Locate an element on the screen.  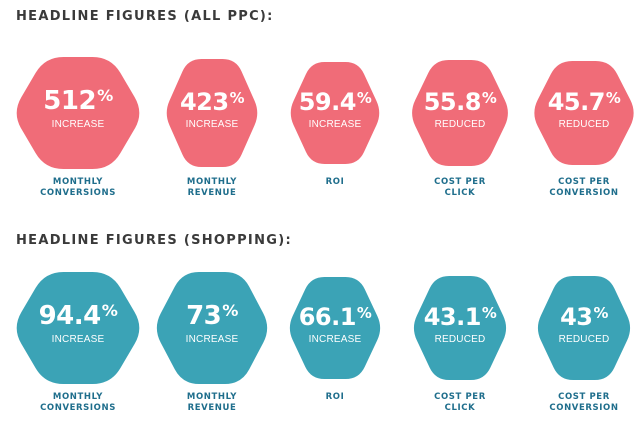
hexagon-content: 55.8% REDUCED is located at coordinates (460, 113).